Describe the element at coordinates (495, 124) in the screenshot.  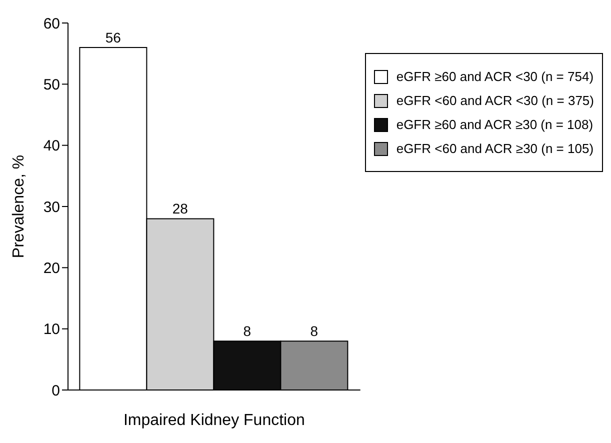
I see `legend-label: eGFR ≥60 and ACR ≥30 (n = 108)` at that location.